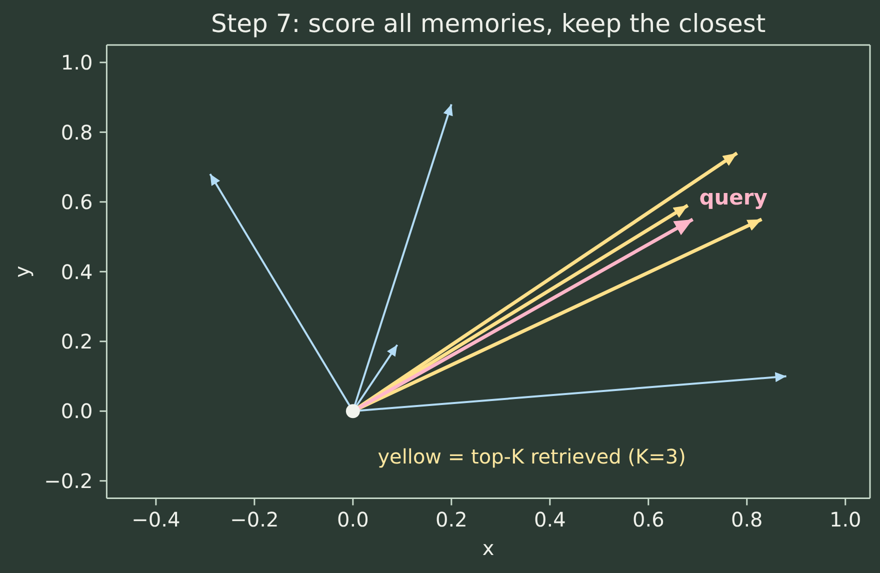 The height and width of the screenshot is (573, 880). What do you see at coordinates (22, 272) in the screenshot?
I see `y-axis-title: y` at bounding box center [22, 272].